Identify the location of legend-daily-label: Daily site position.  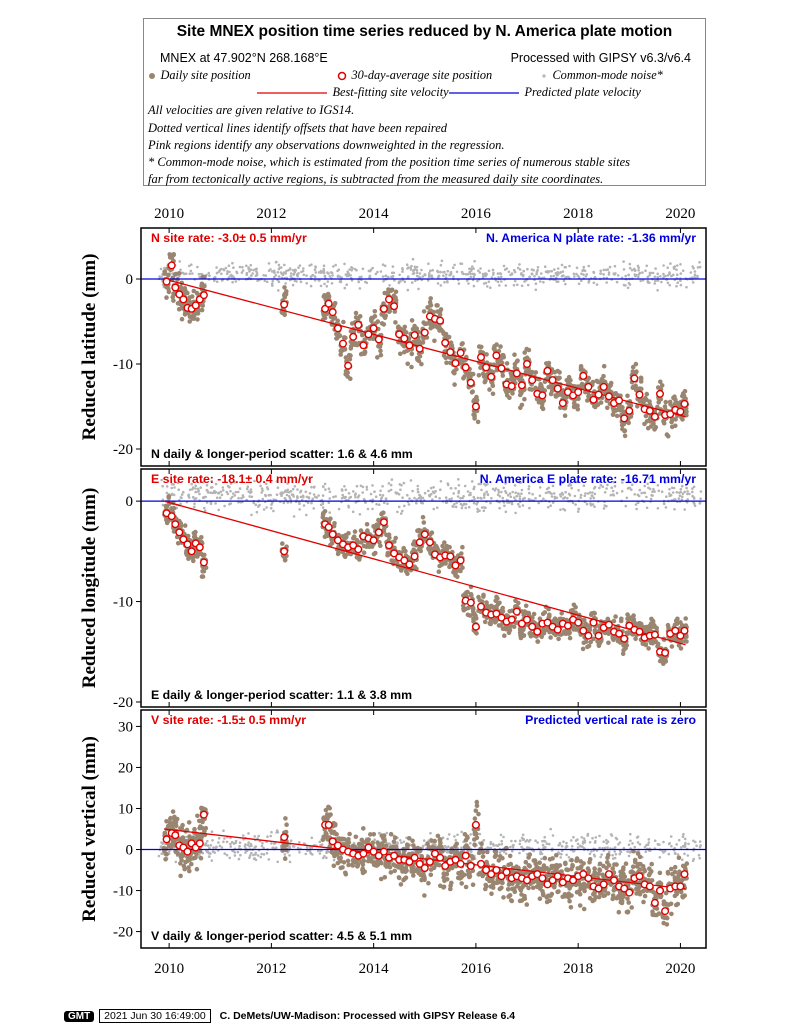
(205, 75).